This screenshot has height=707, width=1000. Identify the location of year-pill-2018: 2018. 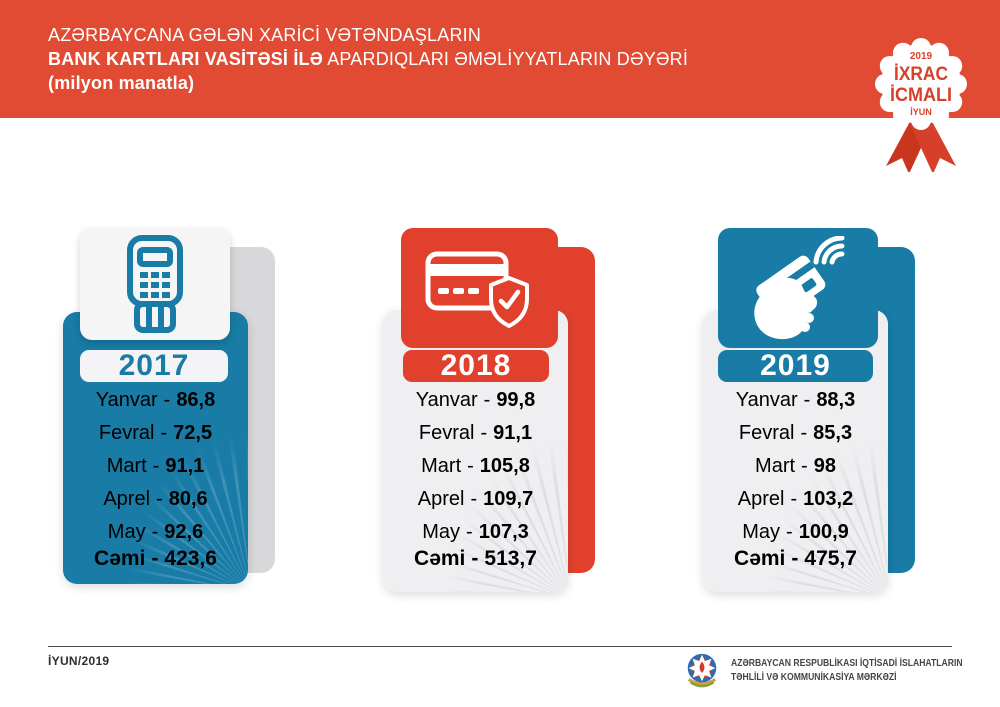
(476, 365).